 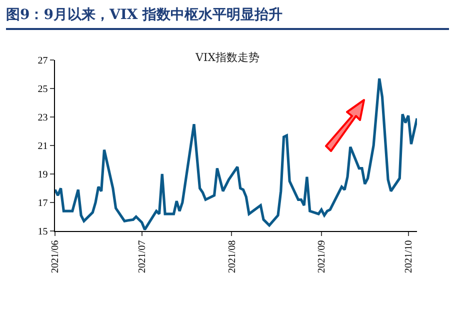 What do you see at coordinates (43, 89) in the screenshot?
I see `y-tick-label: 25` at bounding box center [43, 89].